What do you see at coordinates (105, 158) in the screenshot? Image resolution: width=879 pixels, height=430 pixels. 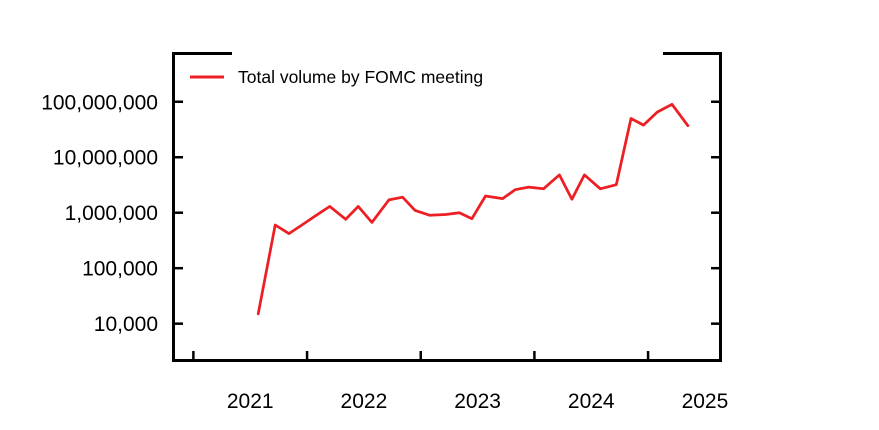 I see `y-tick-label: 10,000,000` at bounding box center [105, 158].